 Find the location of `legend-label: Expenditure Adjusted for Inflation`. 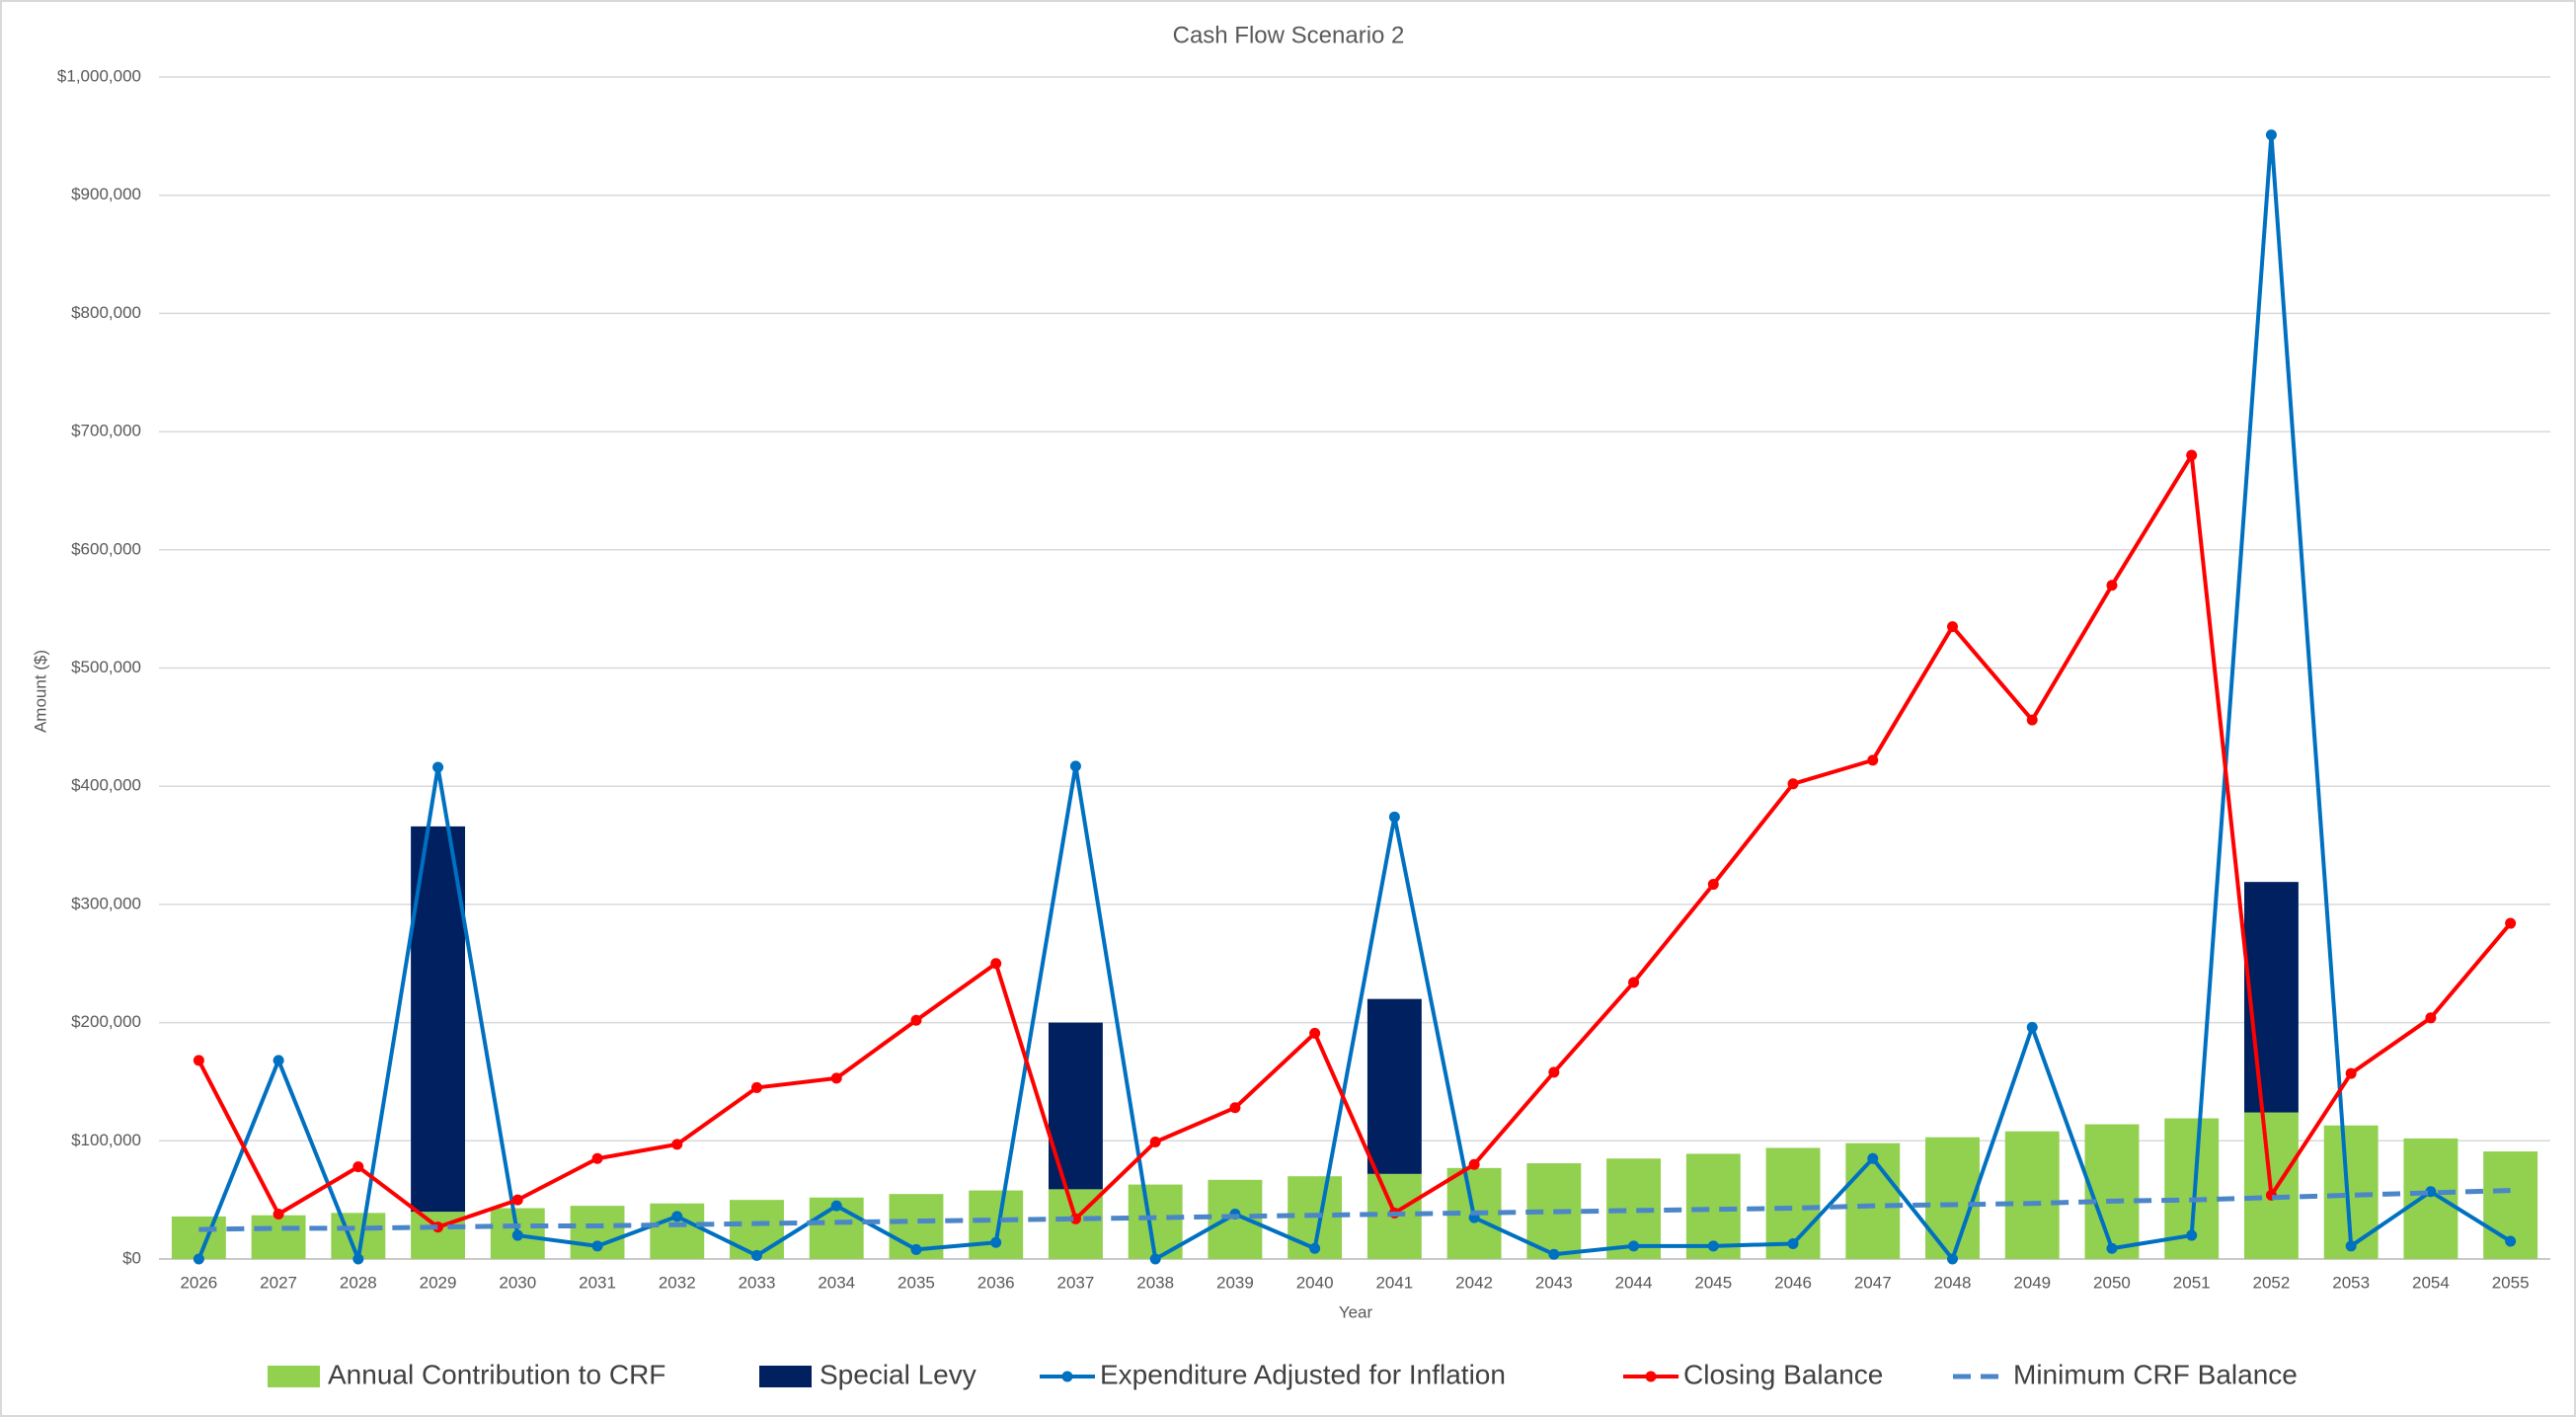

legend-label: Expenditure Adjusted for Inflation is located at coordinates (1303, 1374).